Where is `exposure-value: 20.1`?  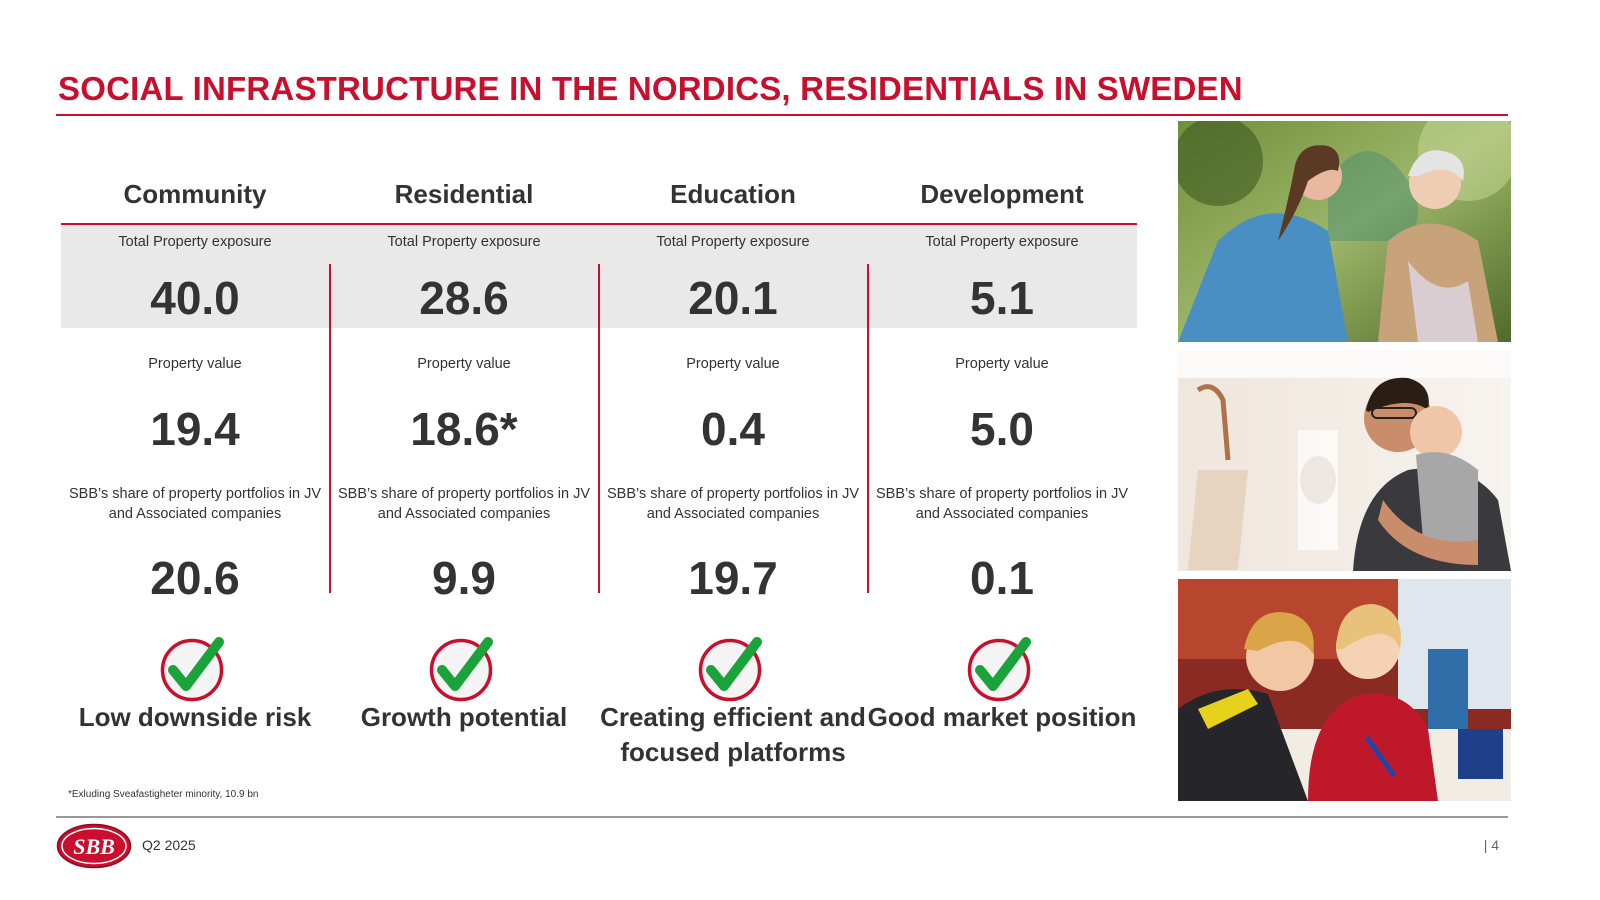
exposure-value: 20.1 is located at coordinates (733, 298).